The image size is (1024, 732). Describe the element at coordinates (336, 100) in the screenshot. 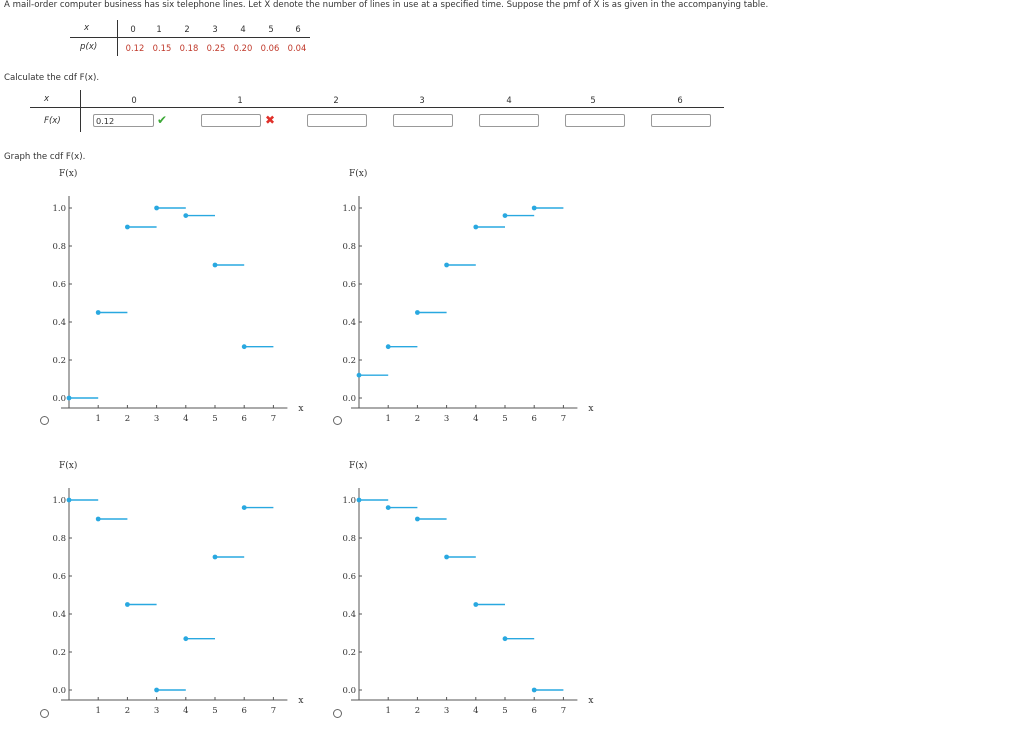

I see `cdf-x-cell: 2` at that location.